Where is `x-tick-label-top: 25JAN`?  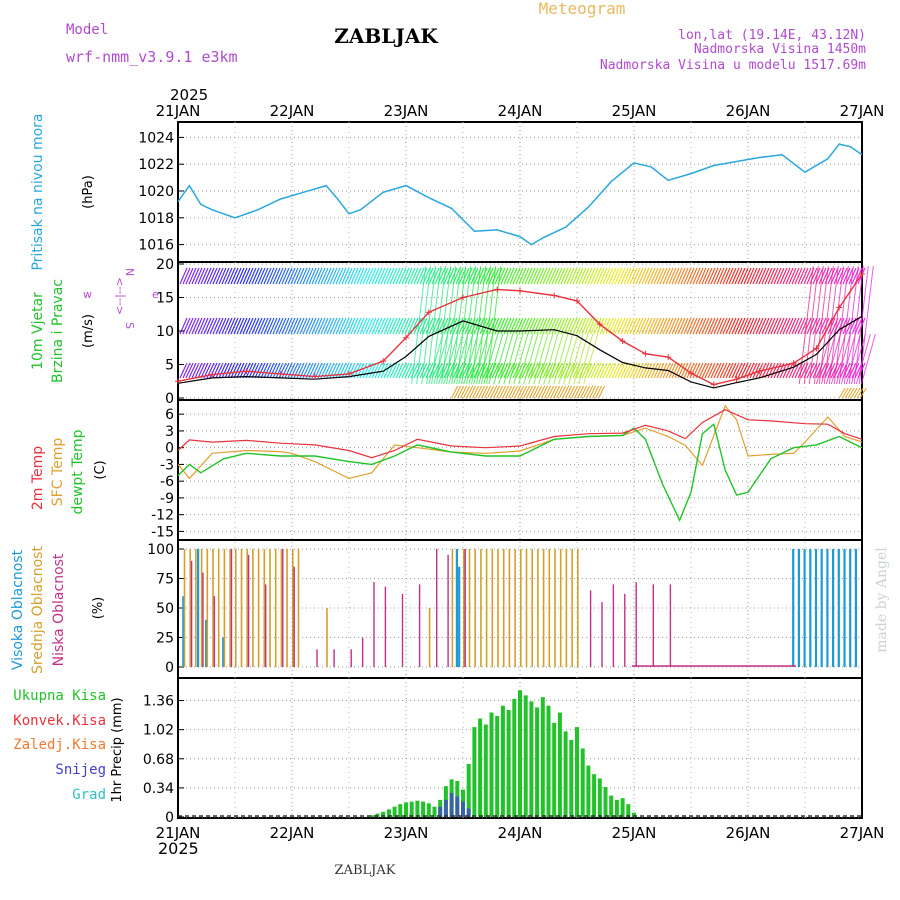 x-tick-label-top: 25JAN is located at coordinates (634, 111).